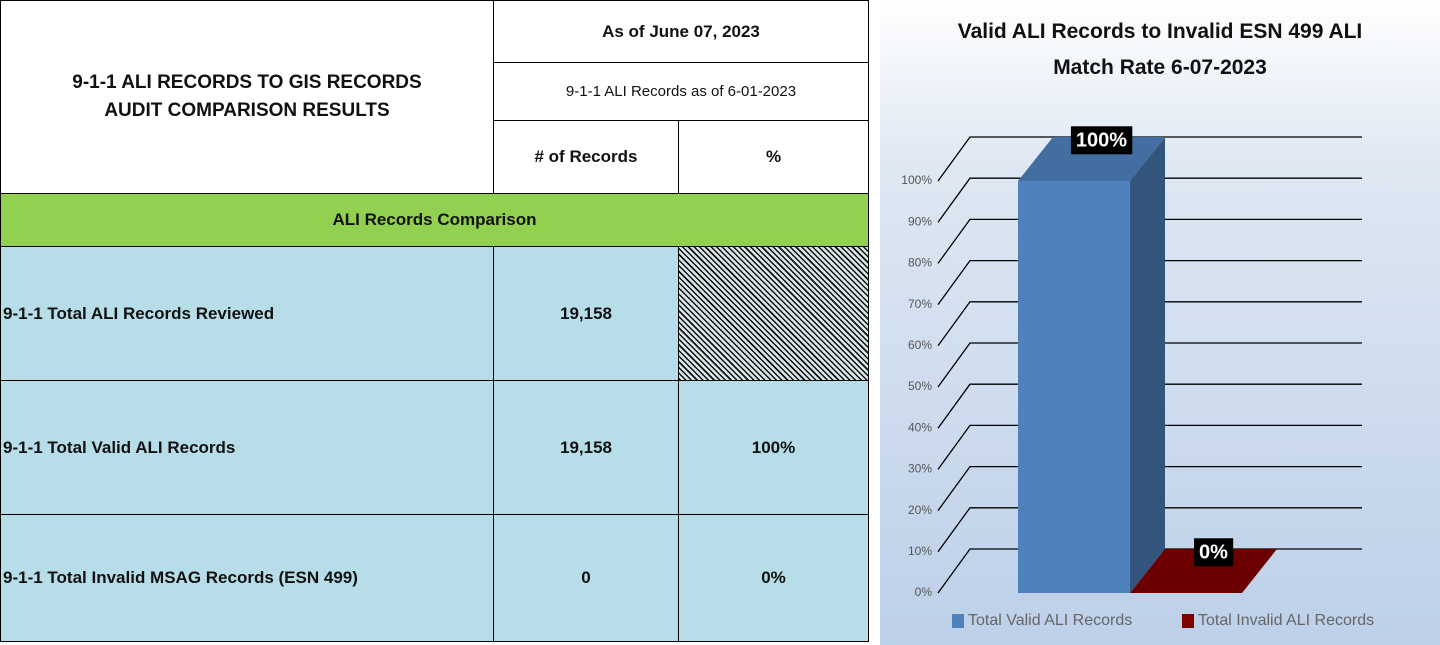 The height and width of the screenshot is (645, 1440). Describe the element at coordinates (681, 31) in the screenshot. I see `as-of: As of June 07, 2023` at that location.